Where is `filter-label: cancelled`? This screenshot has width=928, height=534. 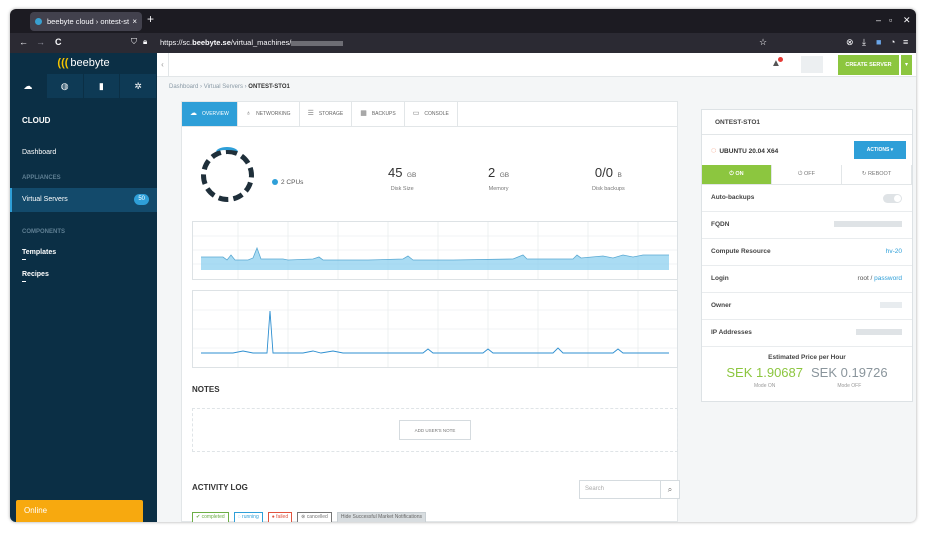 filter-label: cancelled is located at coordinates (317, 517).